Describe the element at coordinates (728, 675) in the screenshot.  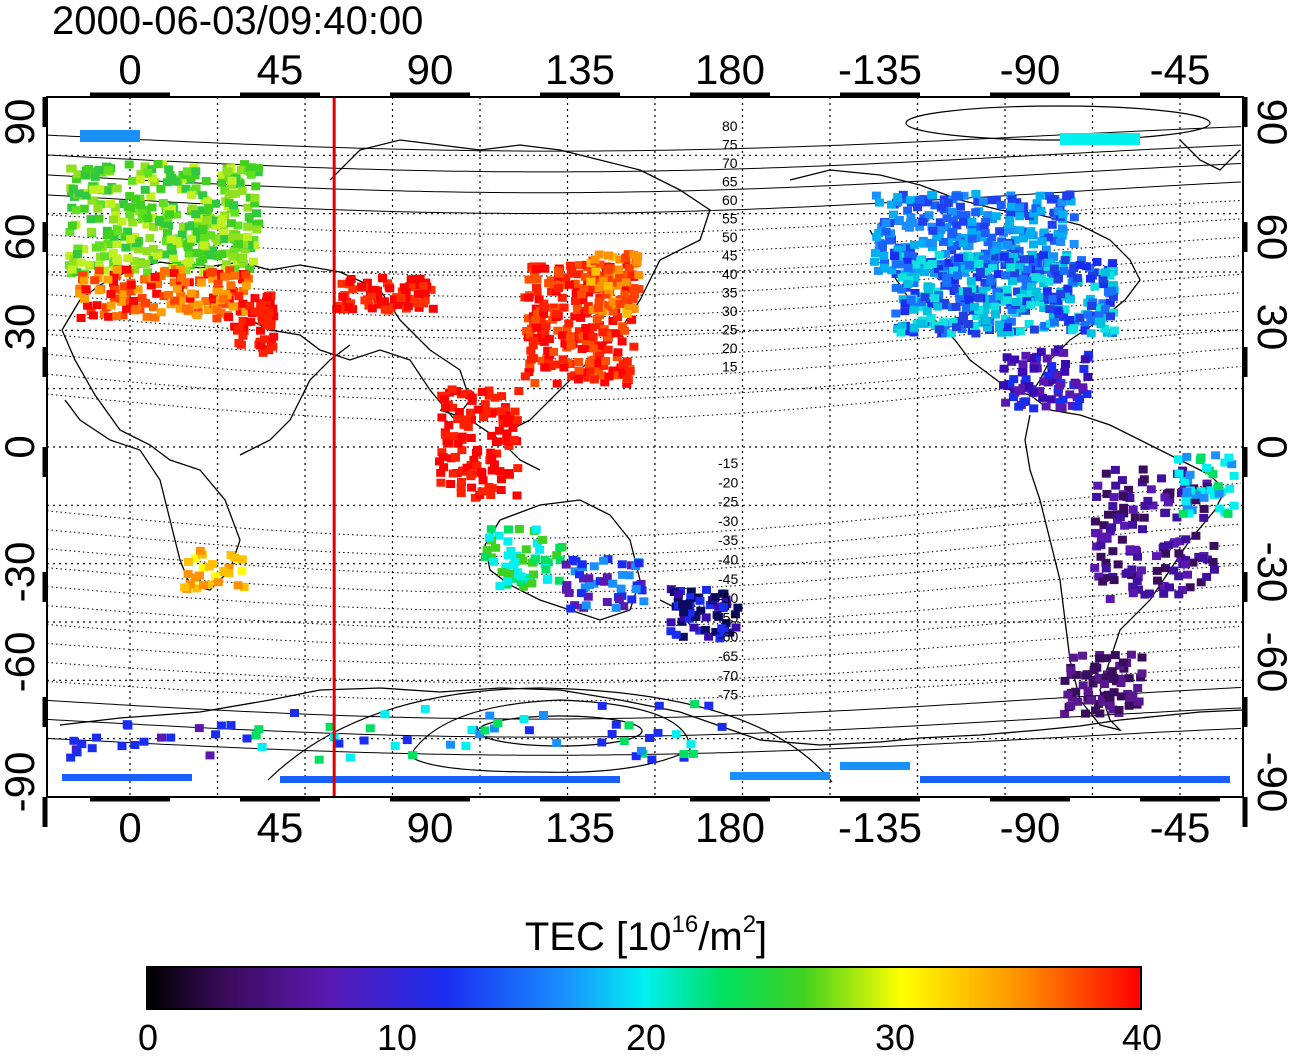
I see `contour-label: -70` at that location.